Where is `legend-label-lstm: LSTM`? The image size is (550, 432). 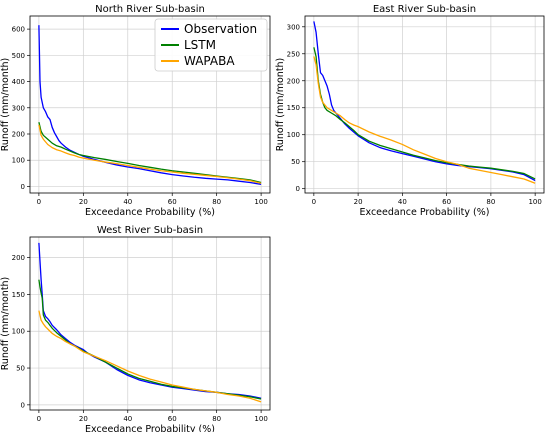 legend-label-lstm: LSTM is located at coordinates (200, 45).